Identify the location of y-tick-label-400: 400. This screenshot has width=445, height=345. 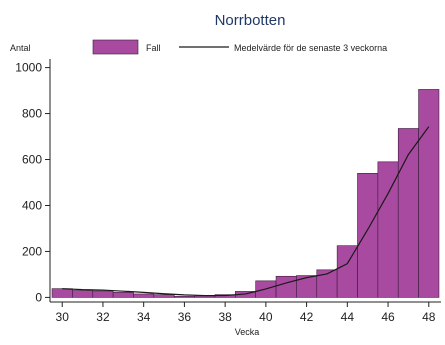
(32, 205).